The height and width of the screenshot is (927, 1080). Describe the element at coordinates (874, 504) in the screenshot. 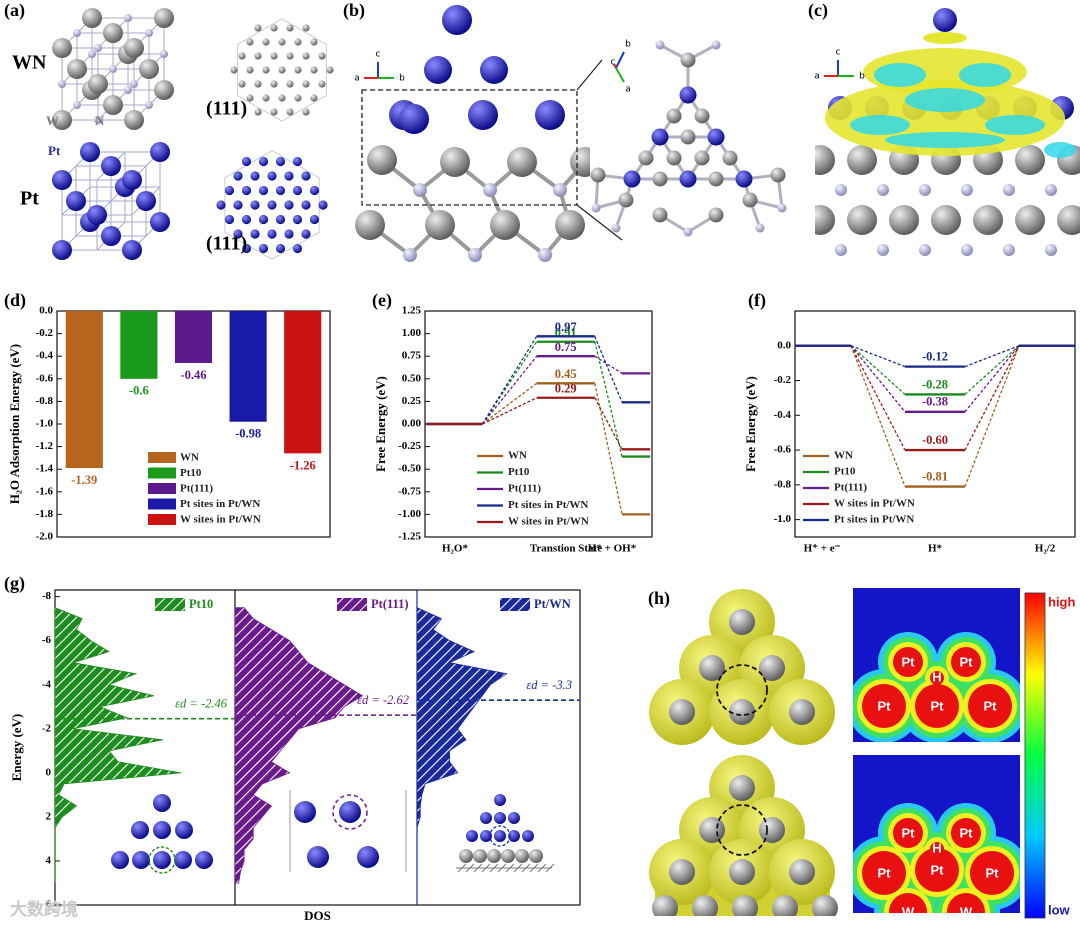

I see `legend-label: W sites in Pt/WN` at that location.